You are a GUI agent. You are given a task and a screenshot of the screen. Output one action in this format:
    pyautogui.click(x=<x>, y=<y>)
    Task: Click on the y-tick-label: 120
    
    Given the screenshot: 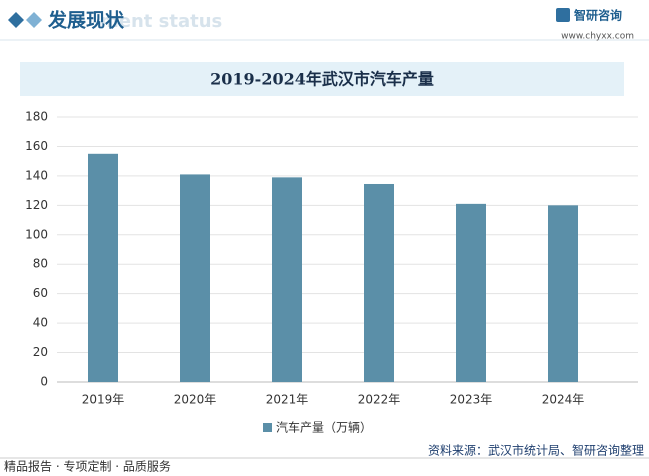 What is the action you would take?
    pyautogui.click(x=36, y=205)
    